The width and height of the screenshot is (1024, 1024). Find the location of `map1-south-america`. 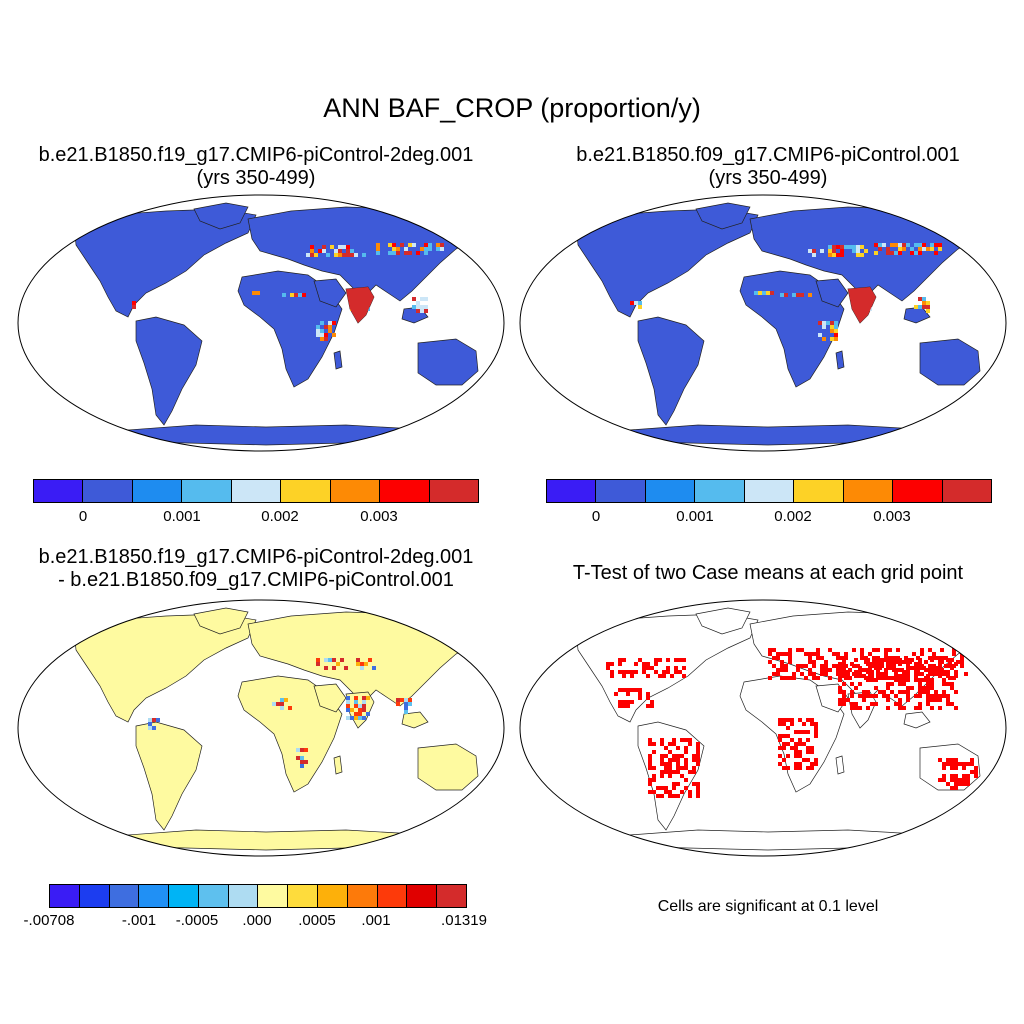

map1-south-america is located at coordinates (169, 371).